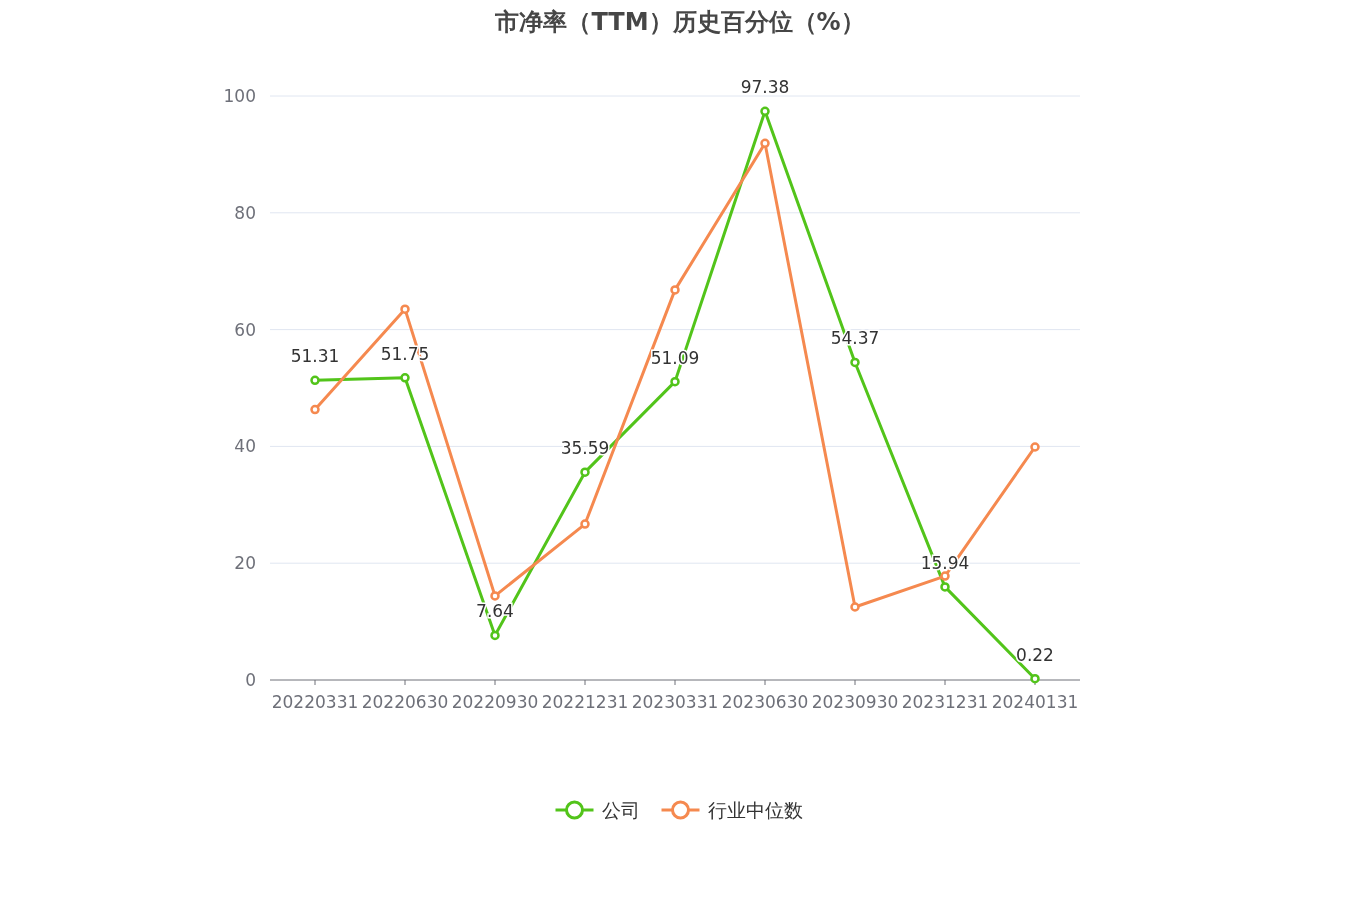  What do you see at coordinates (585, 702) in the screenshot?
I see `x-tick-label: 20221231` at bounding box center [585, 702].